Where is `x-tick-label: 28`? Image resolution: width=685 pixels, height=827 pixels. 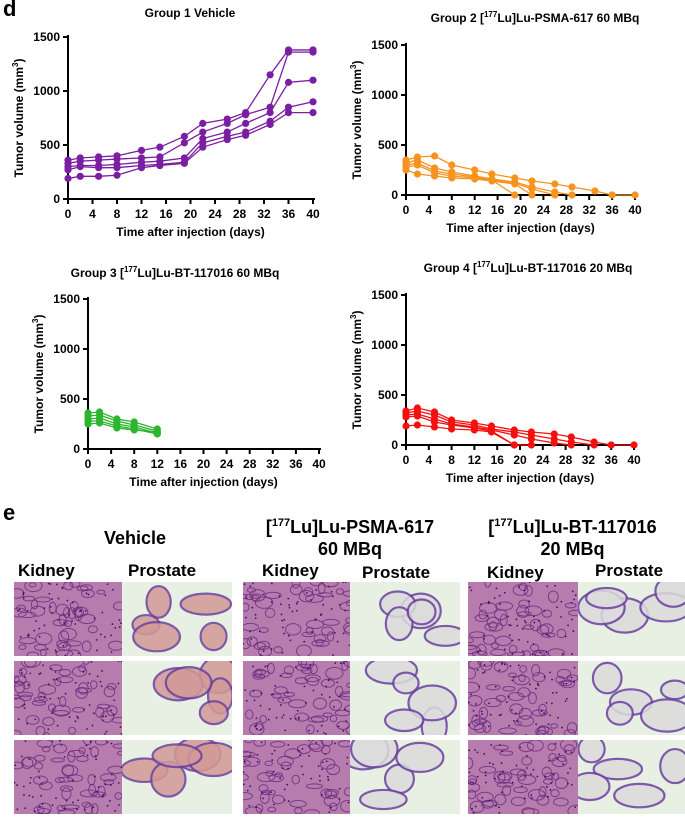
x-tick-label: 28 is located at coordinates (240, 214).